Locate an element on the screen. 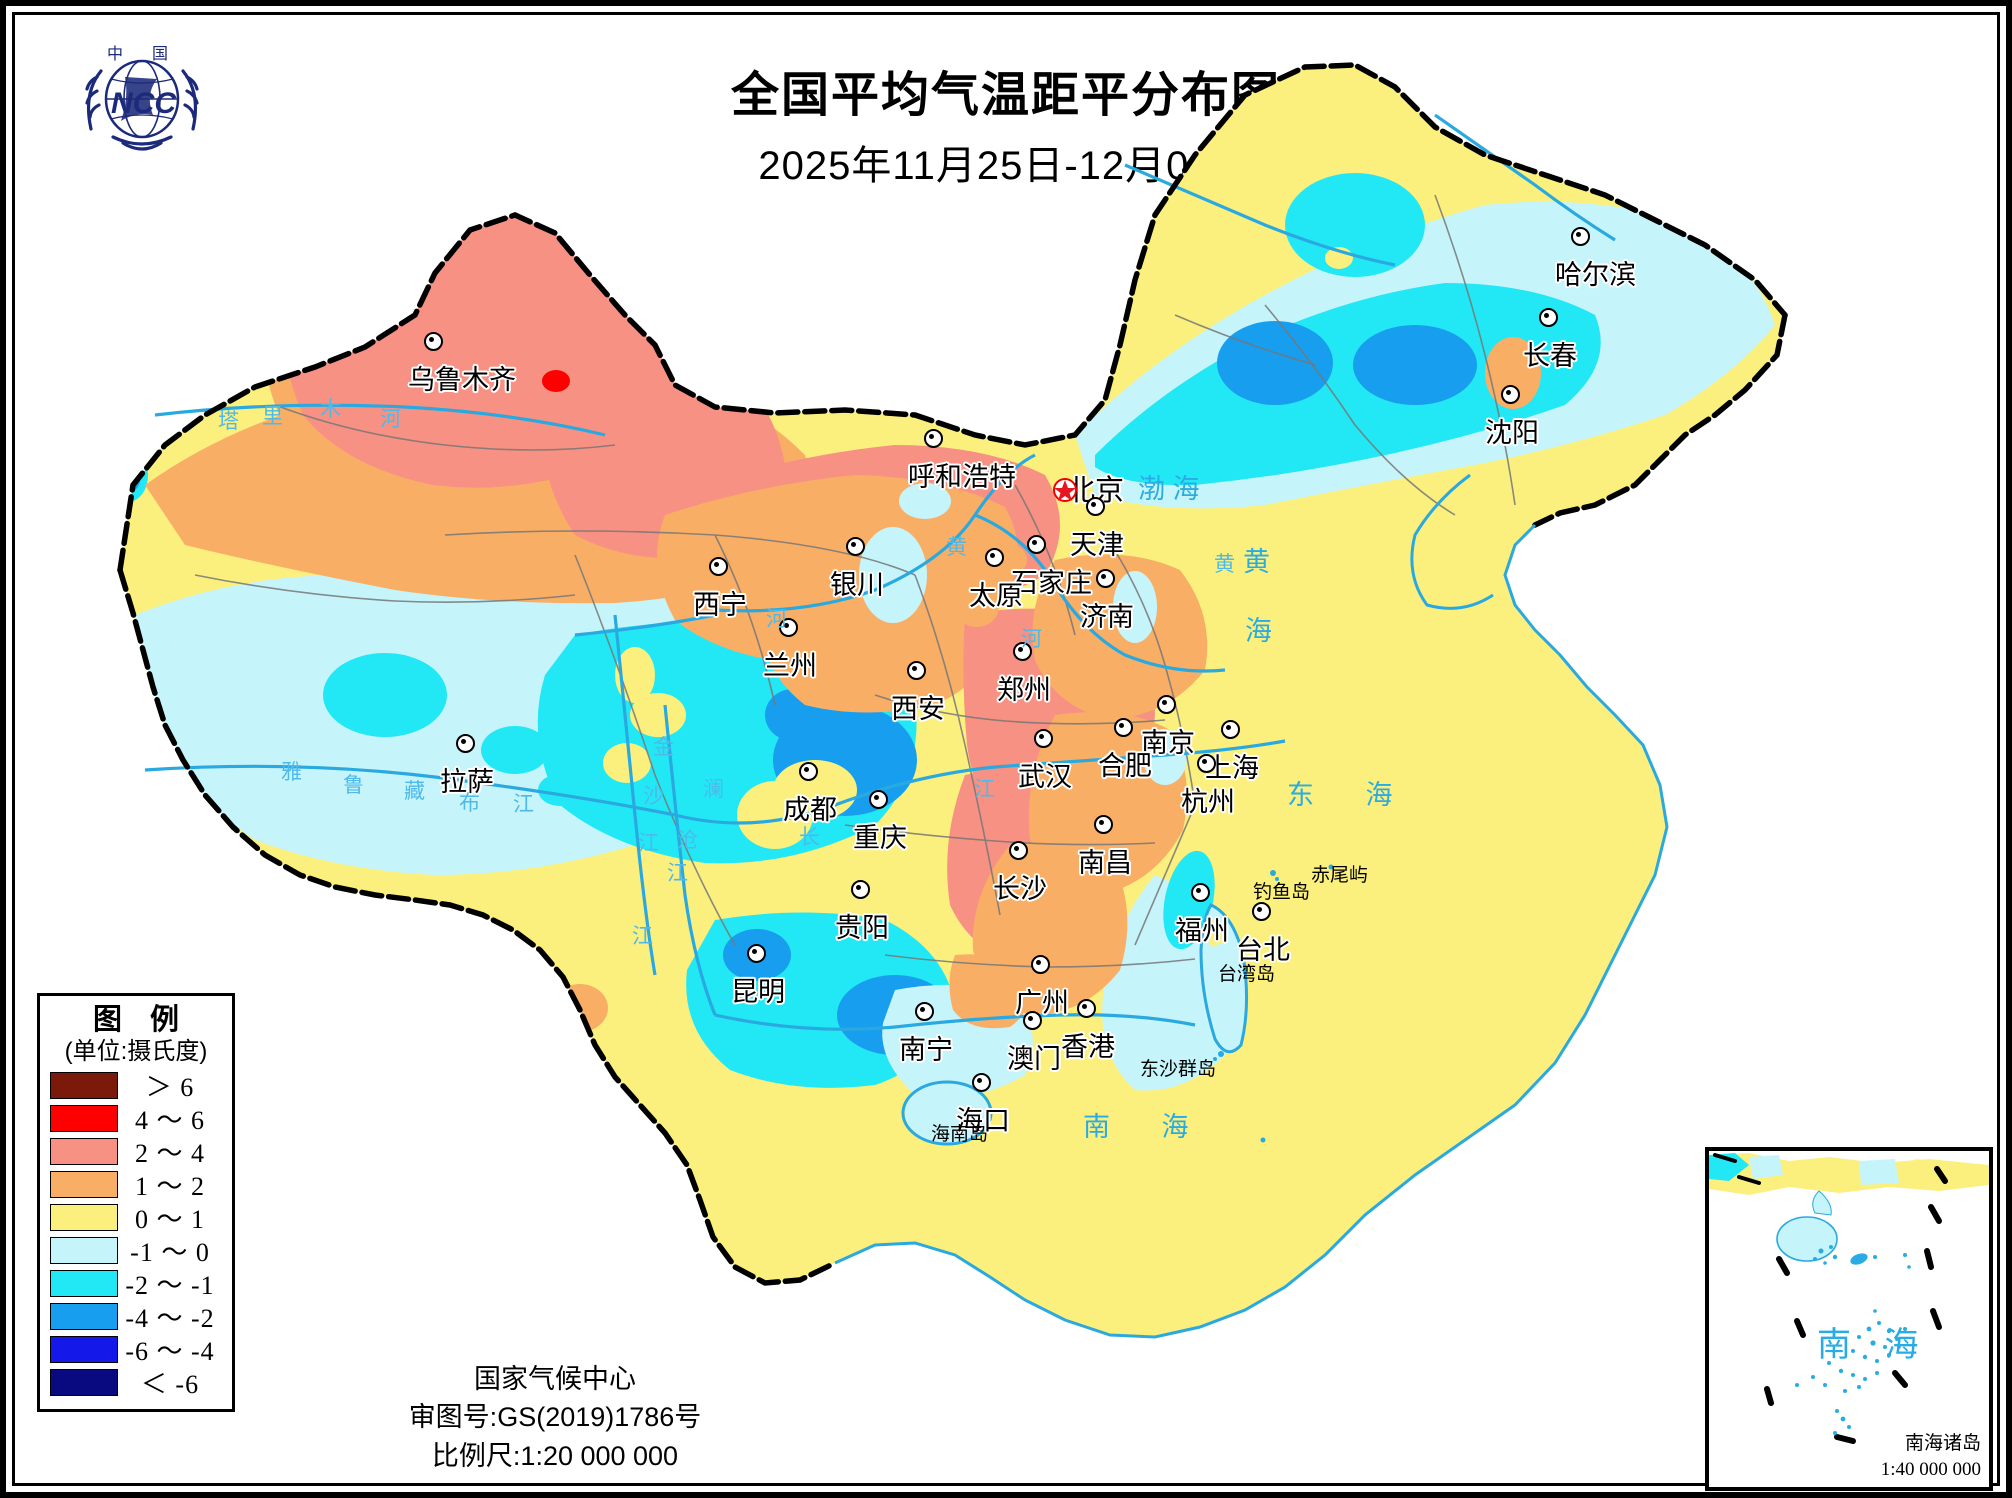 The image size is (2012, 1498). city-label-32: 海口 is located at coordinates (983, 1121).